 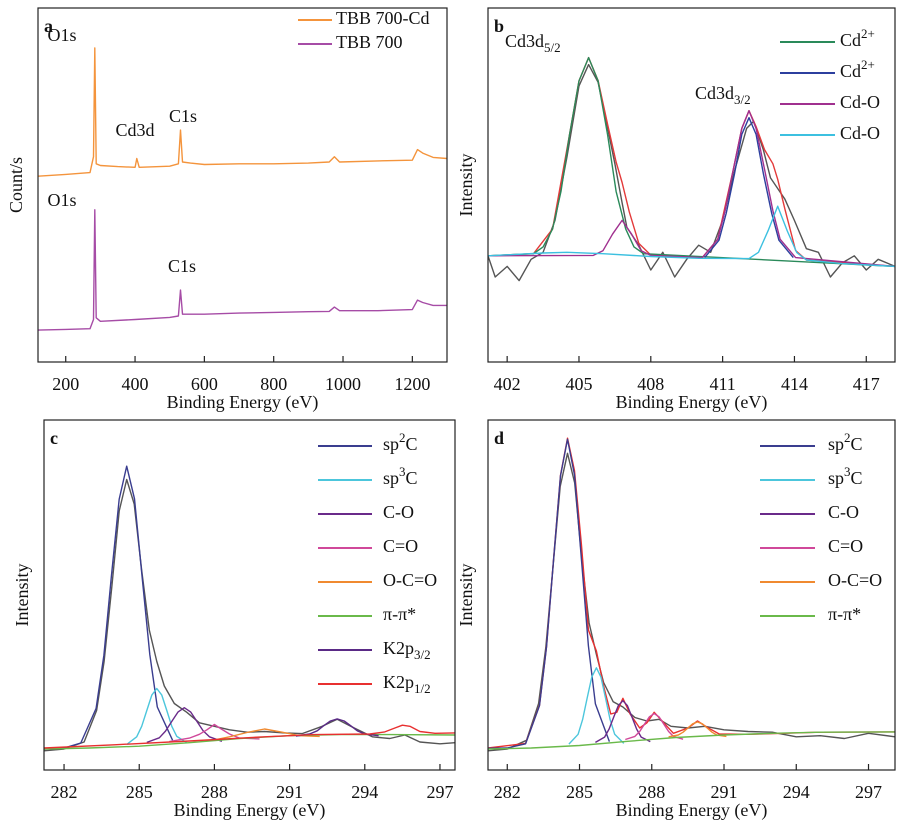 What do you see at coordinates (410, 580) in the screenshot?
I see `legend-label: O-C=O` at bounding box center [410, 580].